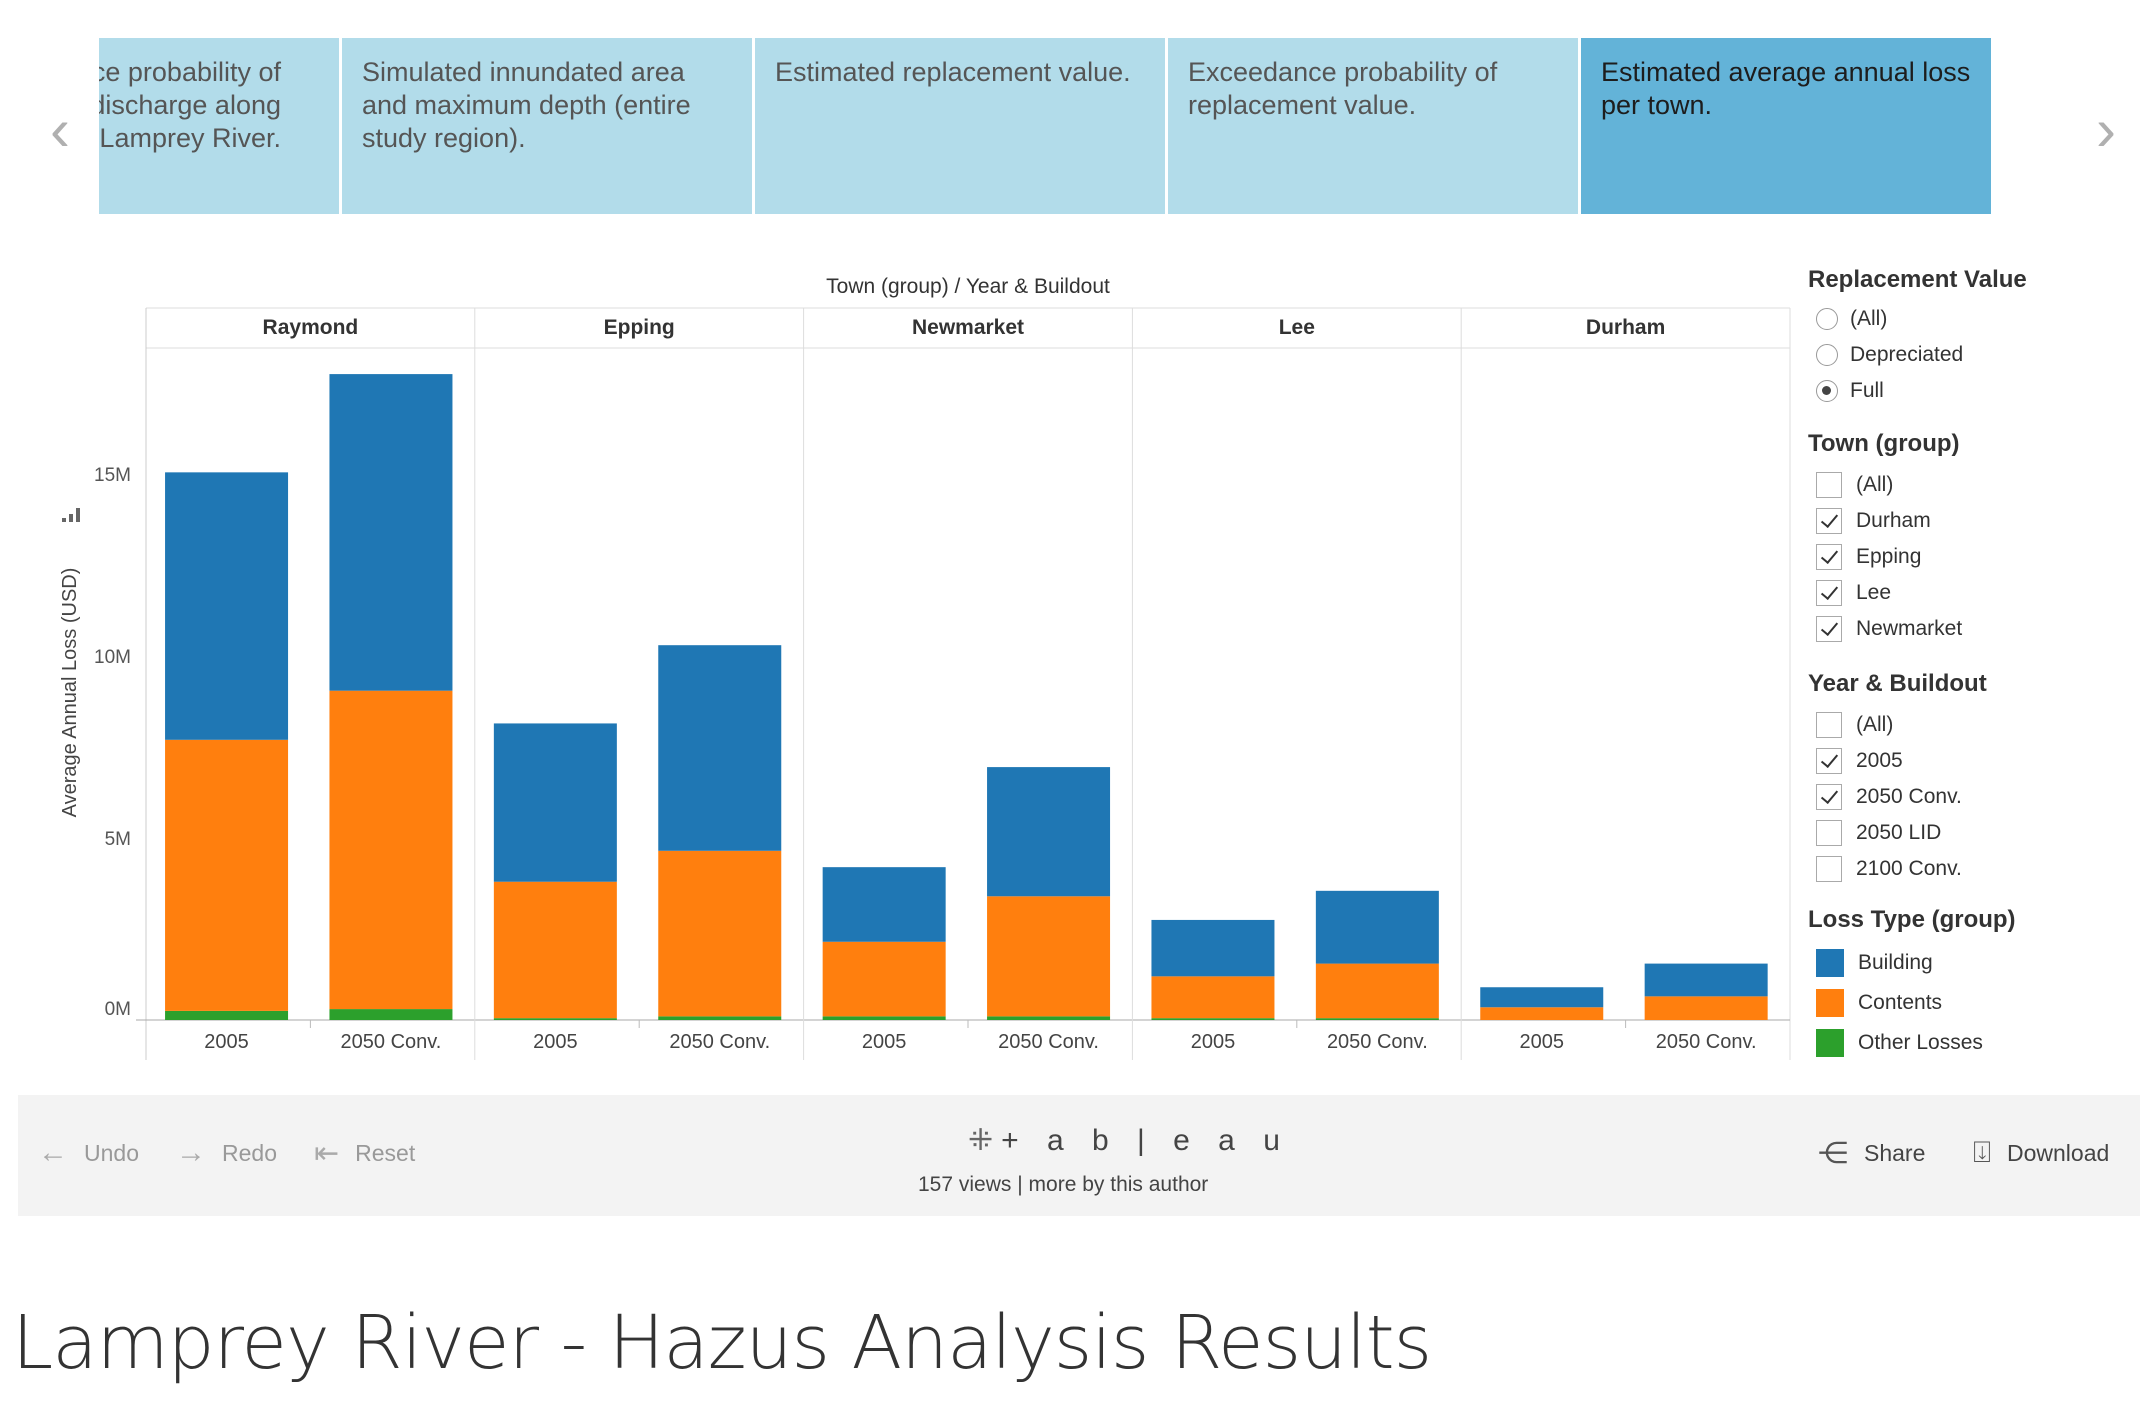 Image resolution: width=2140 pixels, height=1426 pixels. What do you see at coordinates (391, 532) in the screenshot?
I see `bar-building-raymond-2050conv` at bounding box center [391, 532].